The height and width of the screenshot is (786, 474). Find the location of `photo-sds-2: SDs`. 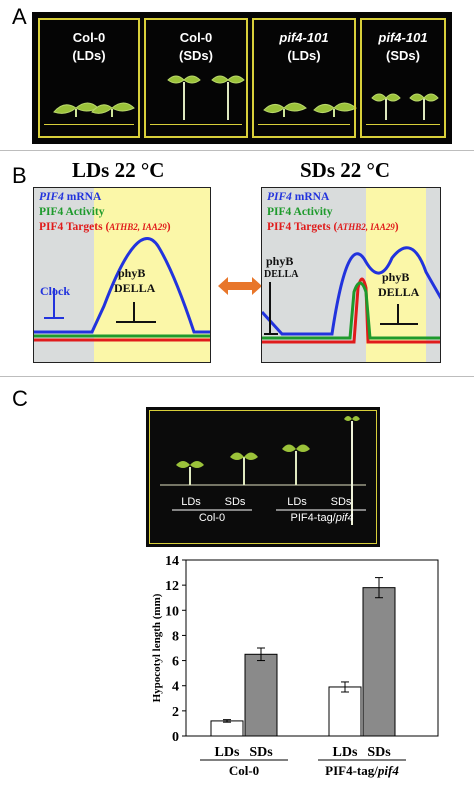

photo-sds-2: SDs is located at coordinates (341, 502).